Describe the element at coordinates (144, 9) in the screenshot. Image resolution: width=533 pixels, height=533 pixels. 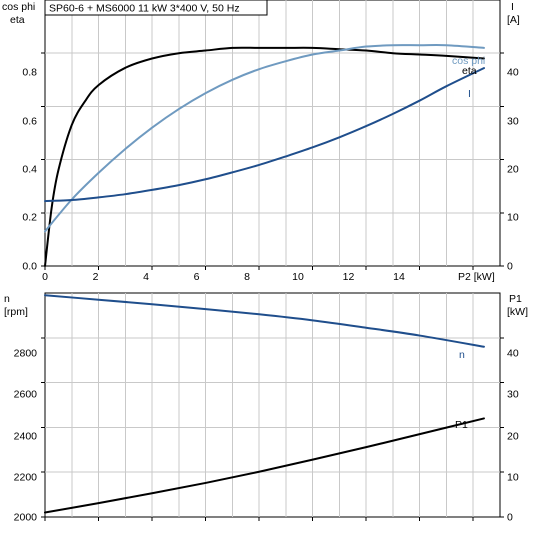
I see `chart-title: SP60-6 + MS6000 11 kW 3*400 V, 50 Hz` at that location.